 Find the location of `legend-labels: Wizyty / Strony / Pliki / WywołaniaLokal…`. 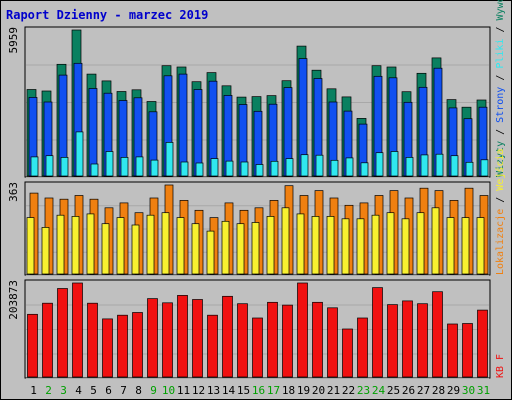

legend-labels: Wizyty / Strony / Pliki / WywołaniaLokal… is located at coordinates (500, 189).